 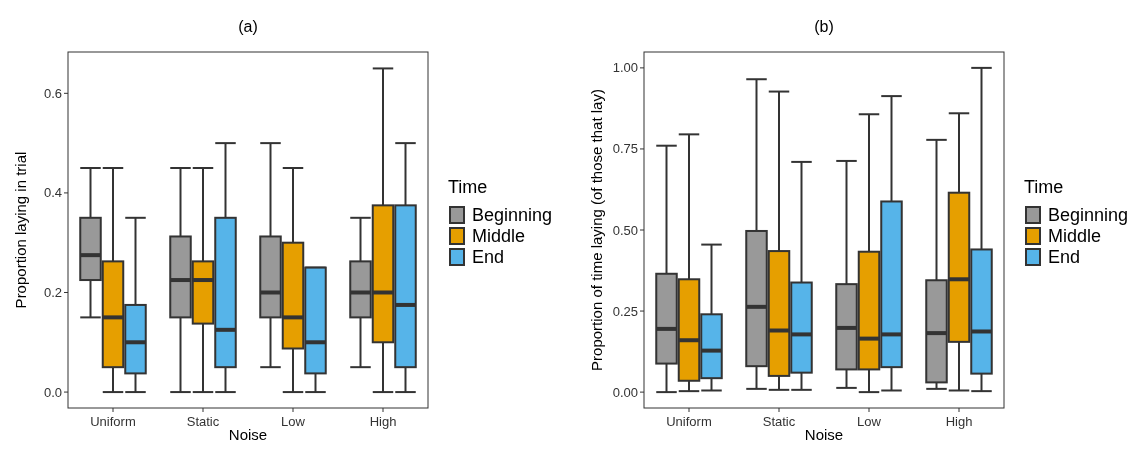 What do you see at coordinates (52, 293) in the screenshot?
I see `y-tick-label: 0.2` at bounding box center [52, 293].